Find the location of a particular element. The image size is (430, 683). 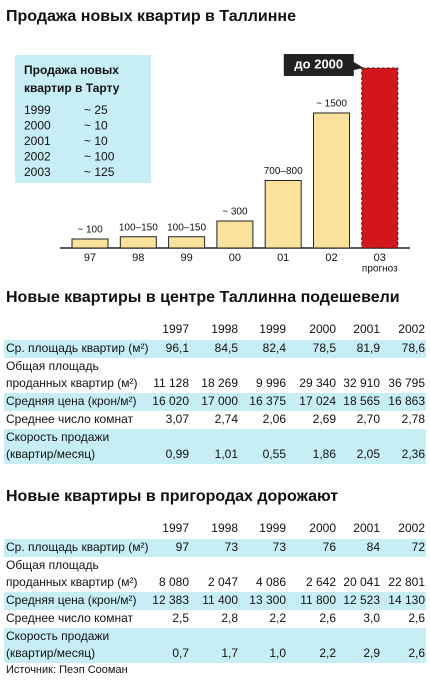

column-header: 1999 is located at coordinates (272, 528).